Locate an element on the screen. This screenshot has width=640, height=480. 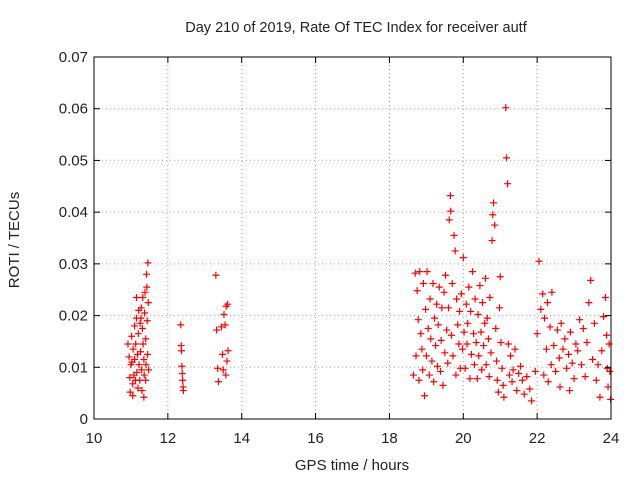
y-tick-label: 0.02 is located at coordinates (73, 316).